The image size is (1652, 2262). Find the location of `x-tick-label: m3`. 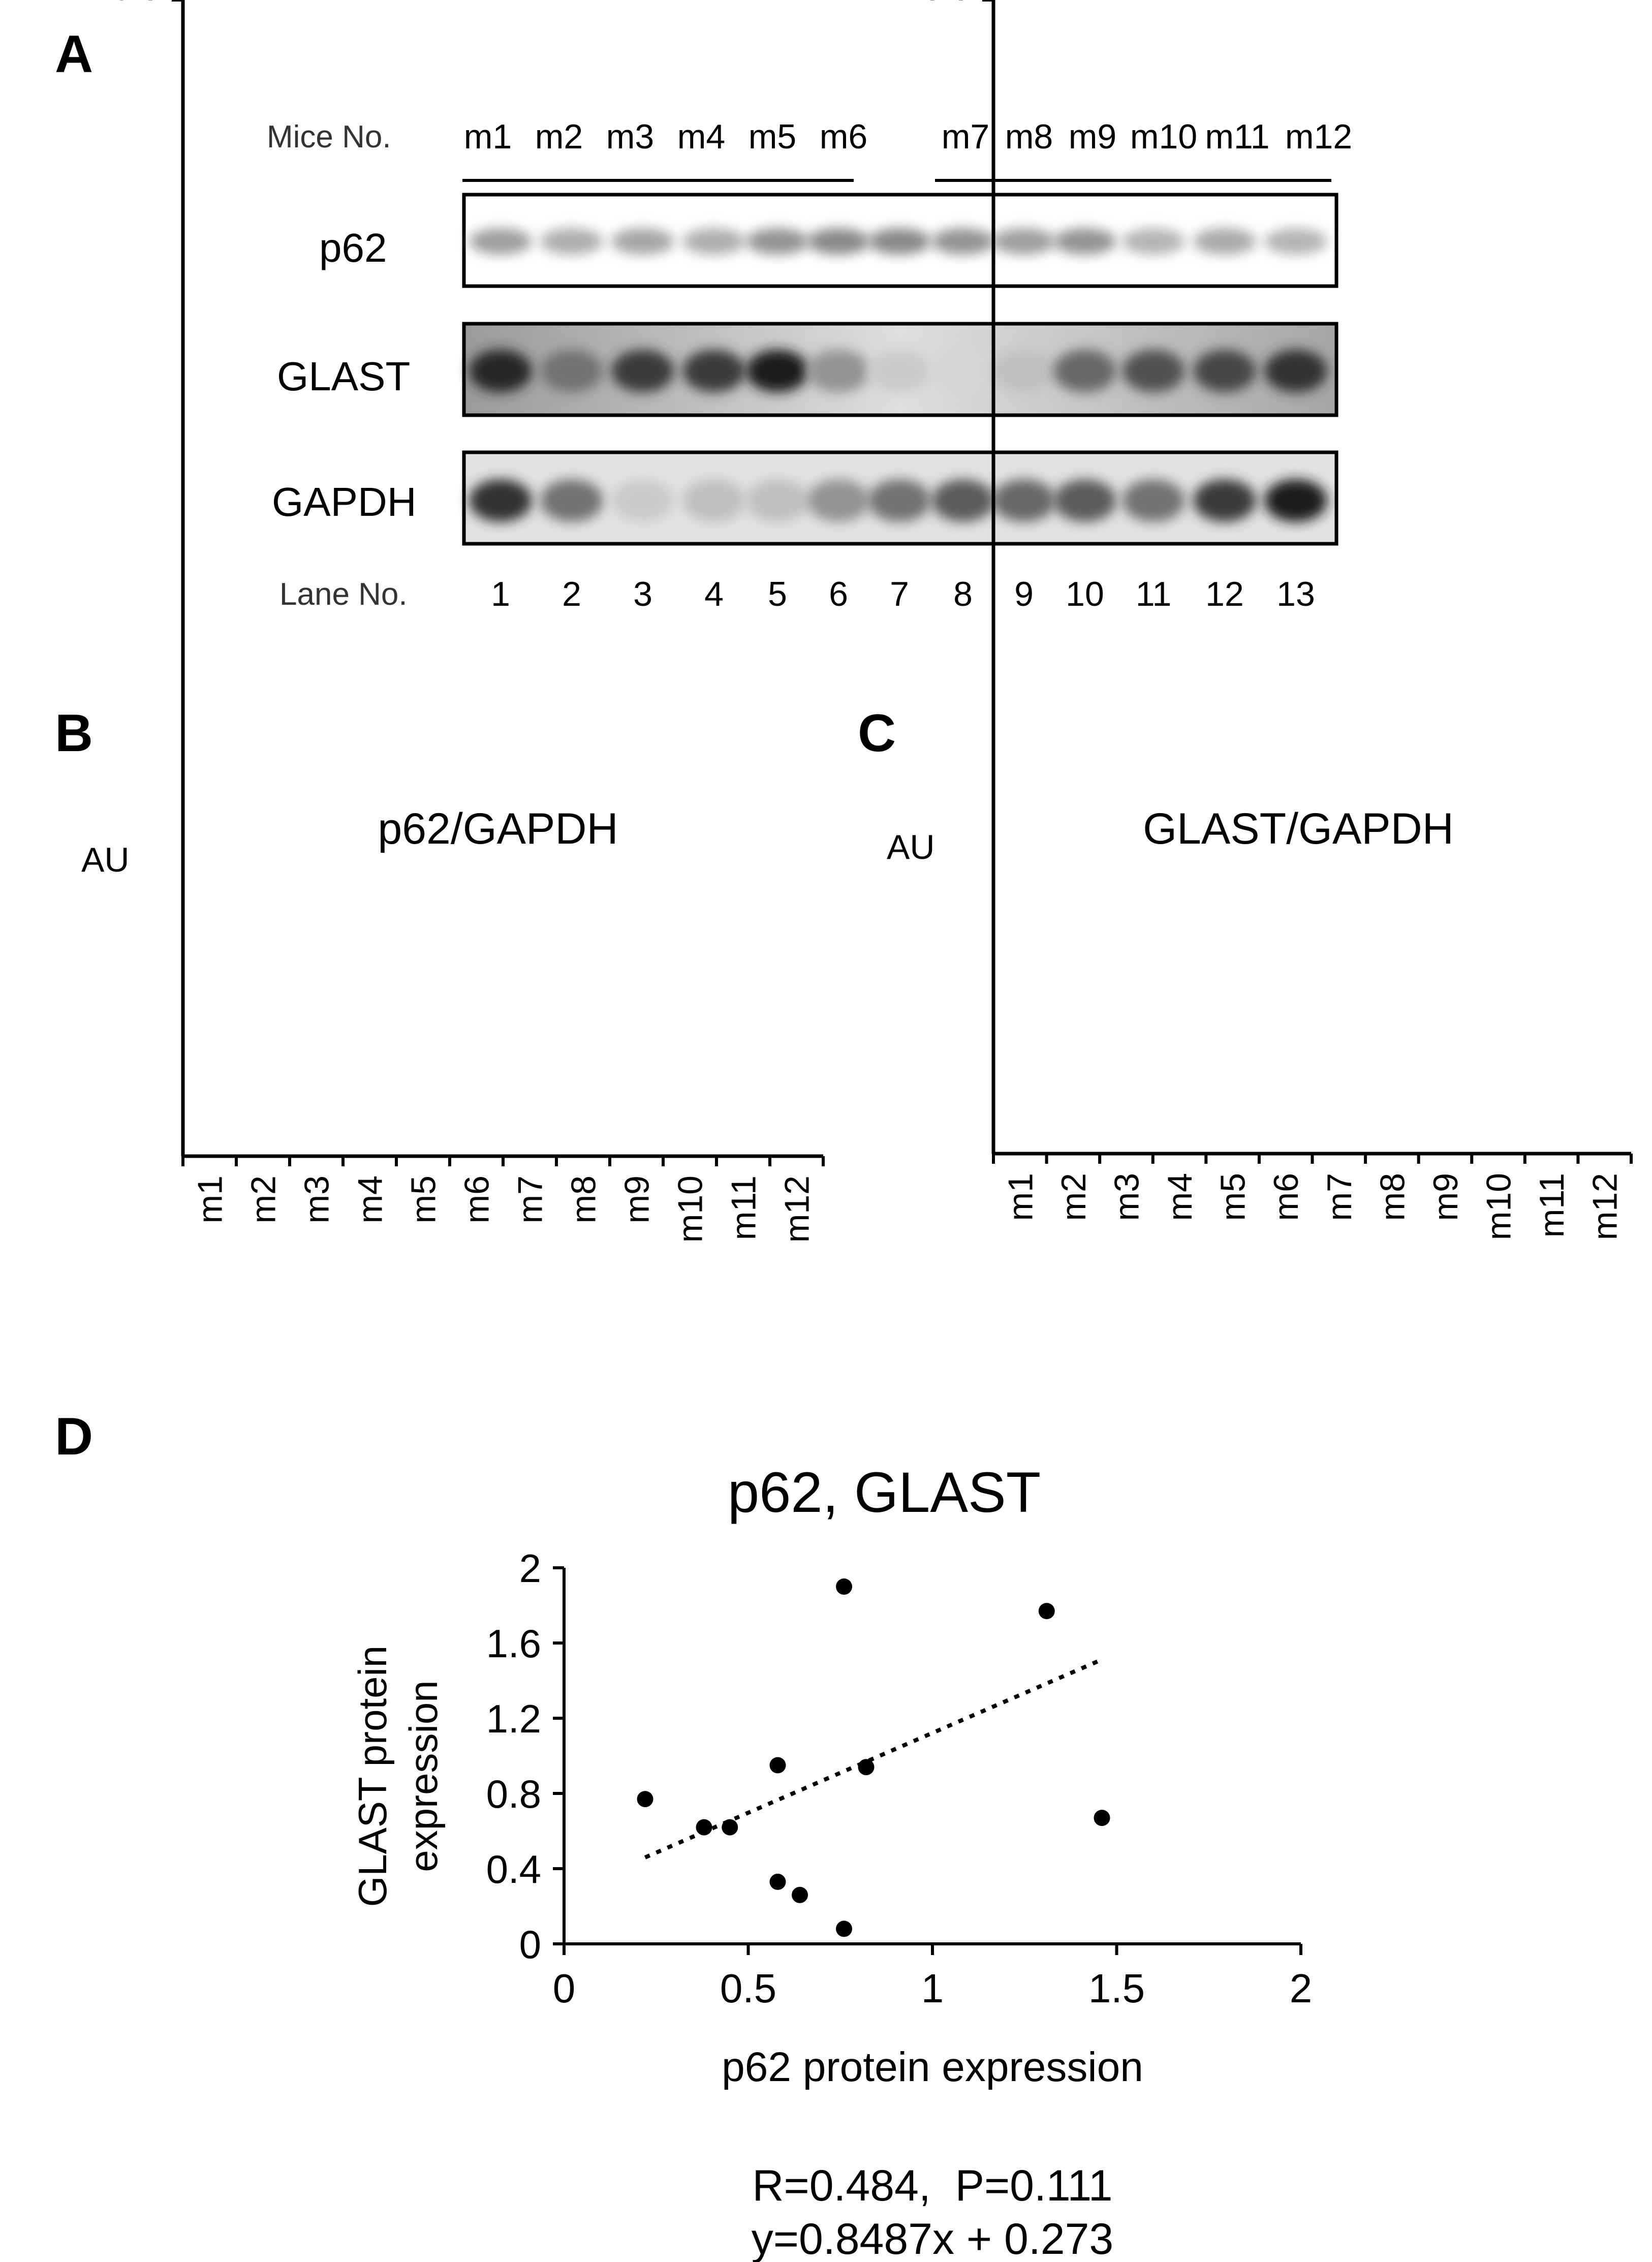

x-tick-label: m3 is located at coordinates (1126, 1197).